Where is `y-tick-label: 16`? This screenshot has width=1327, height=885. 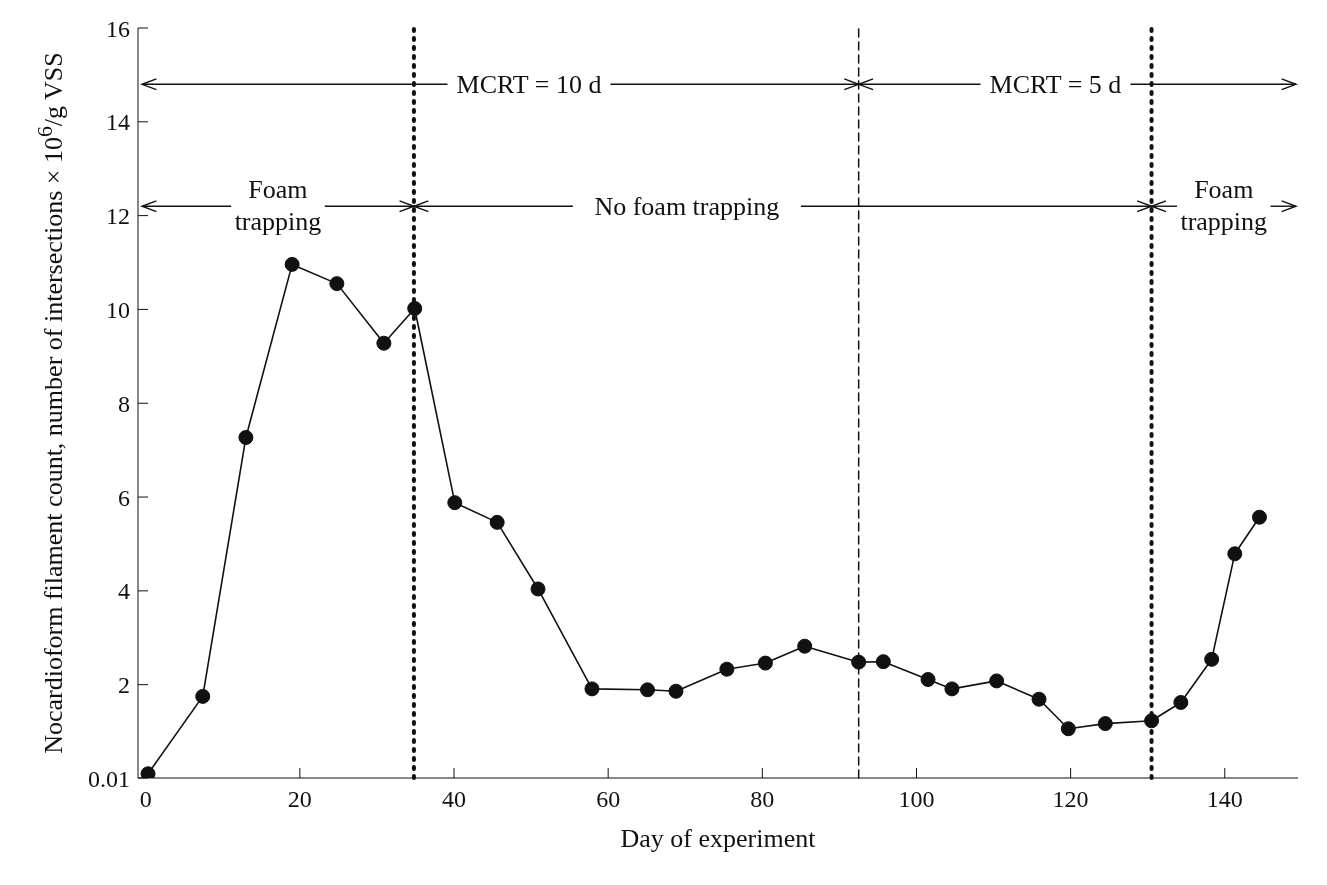
y-tick-label: 16 is located at coordinates (118, 28).